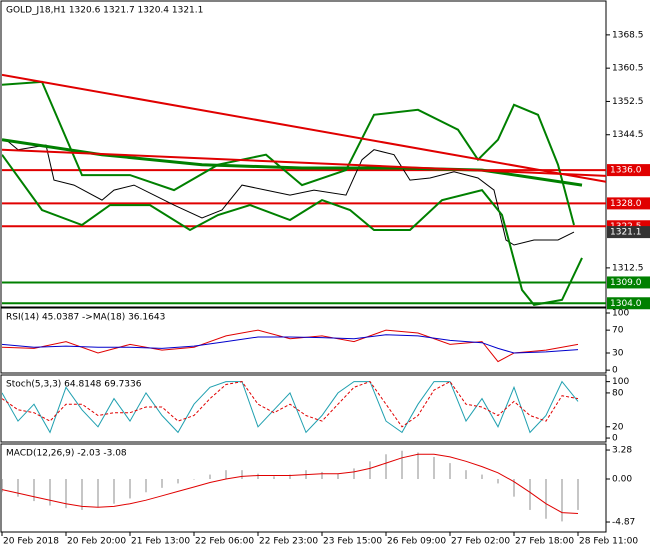  What do you see at coordinates (31, 542) in the screenshot?
I see `x-tick-label: 20 Feb 2018` at bounding box center [31, 542].